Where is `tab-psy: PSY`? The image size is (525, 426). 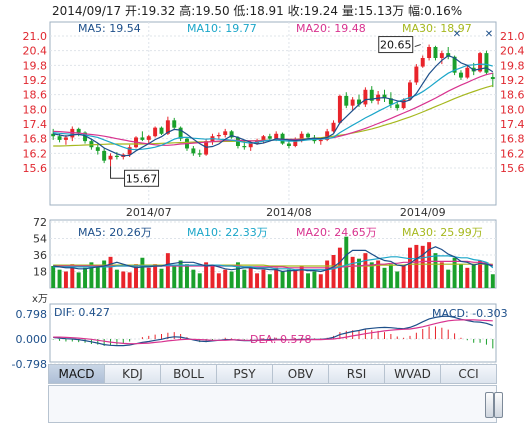 tab-psy: PSY is located at coordinates (245, 374).